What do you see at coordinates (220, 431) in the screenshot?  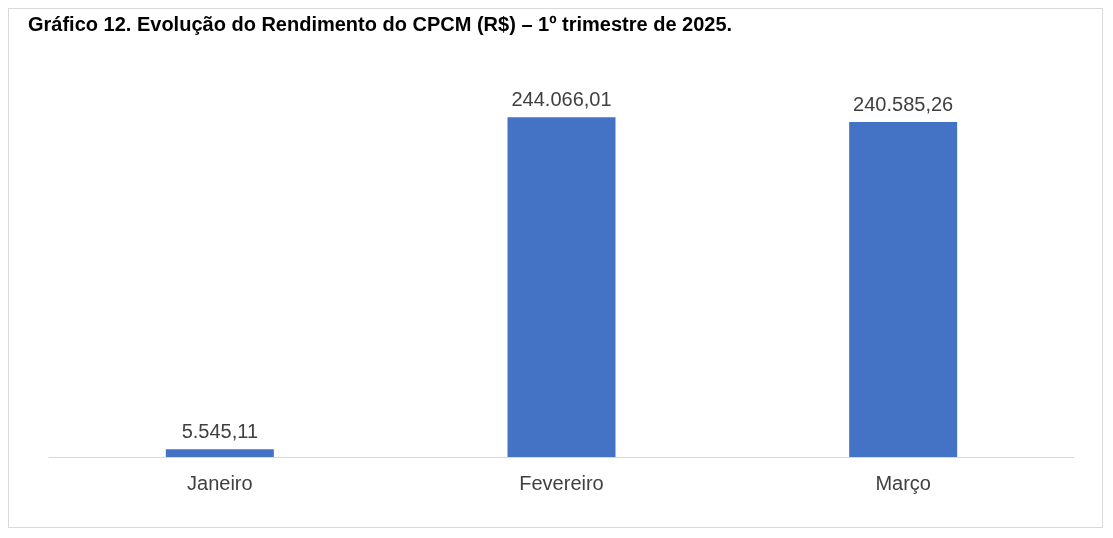 I see `data-label: 5.545,11` at bounding box center [220, 431].